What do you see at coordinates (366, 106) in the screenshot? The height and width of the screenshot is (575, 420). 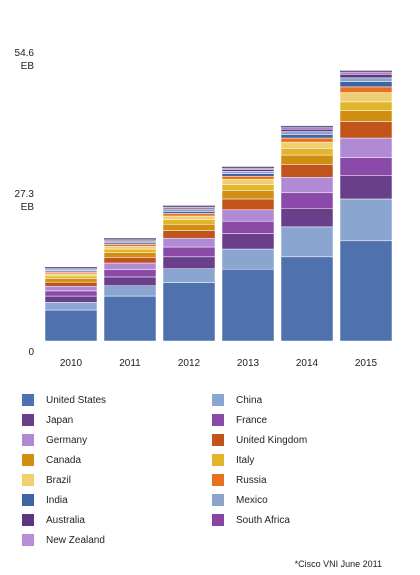 I see `bar-segment-italy-2015` at bounding box center [366, 106].